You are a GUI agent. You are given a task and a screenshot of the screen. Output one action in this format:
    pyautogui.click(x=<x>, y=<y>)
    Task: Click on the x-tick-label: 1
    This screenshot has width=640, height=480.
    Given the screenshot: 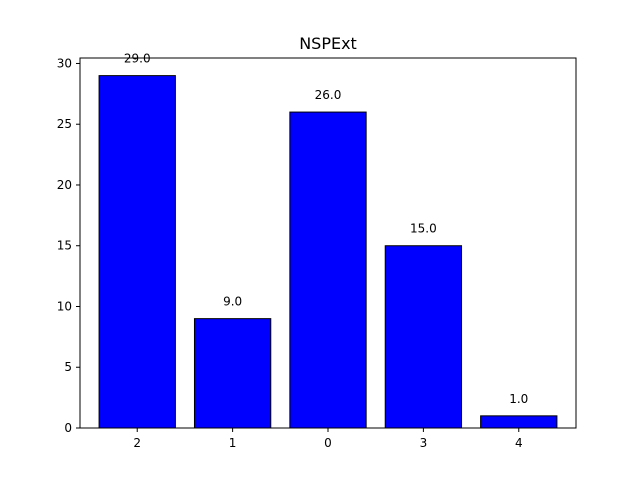 What is the action you would take?
    pyautogui.click(x=233, y=443)
    